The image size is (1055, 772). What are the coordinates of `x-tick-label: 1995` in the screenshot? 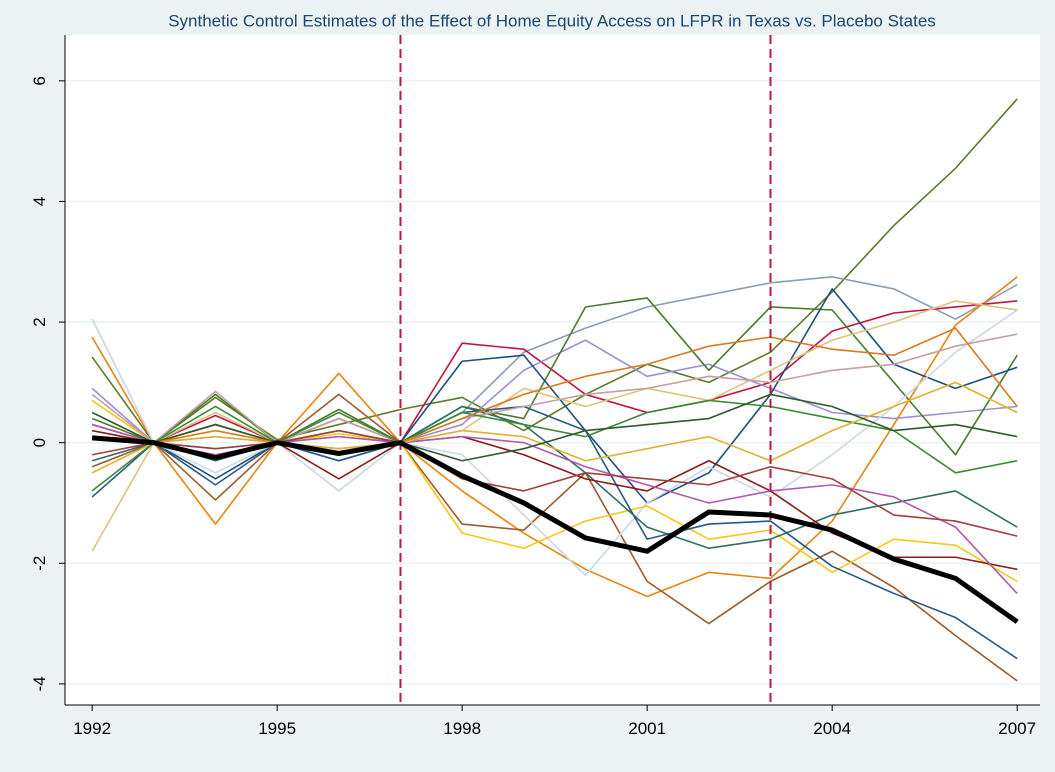 It's located at (277, 728).